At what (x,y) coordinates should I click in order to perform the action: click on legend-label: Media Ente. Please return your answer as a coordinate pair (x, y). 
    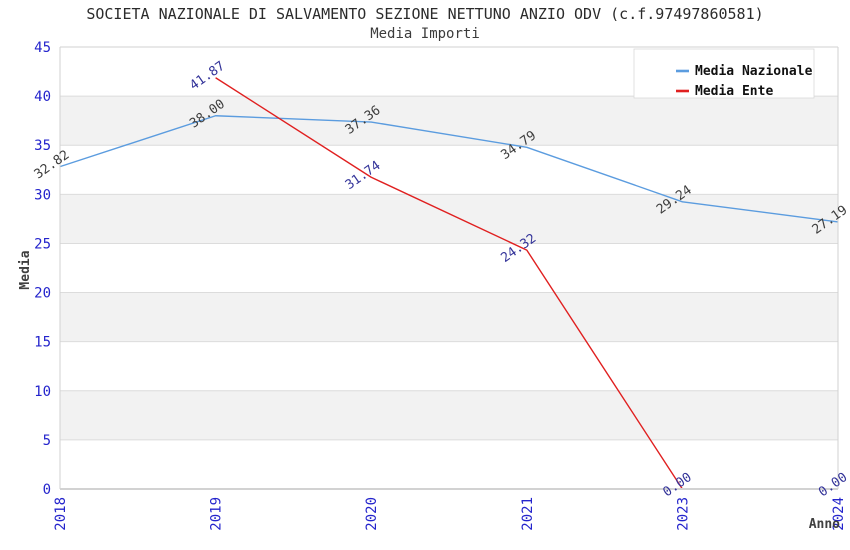
    Looking at the image, I should click on (734, 91).